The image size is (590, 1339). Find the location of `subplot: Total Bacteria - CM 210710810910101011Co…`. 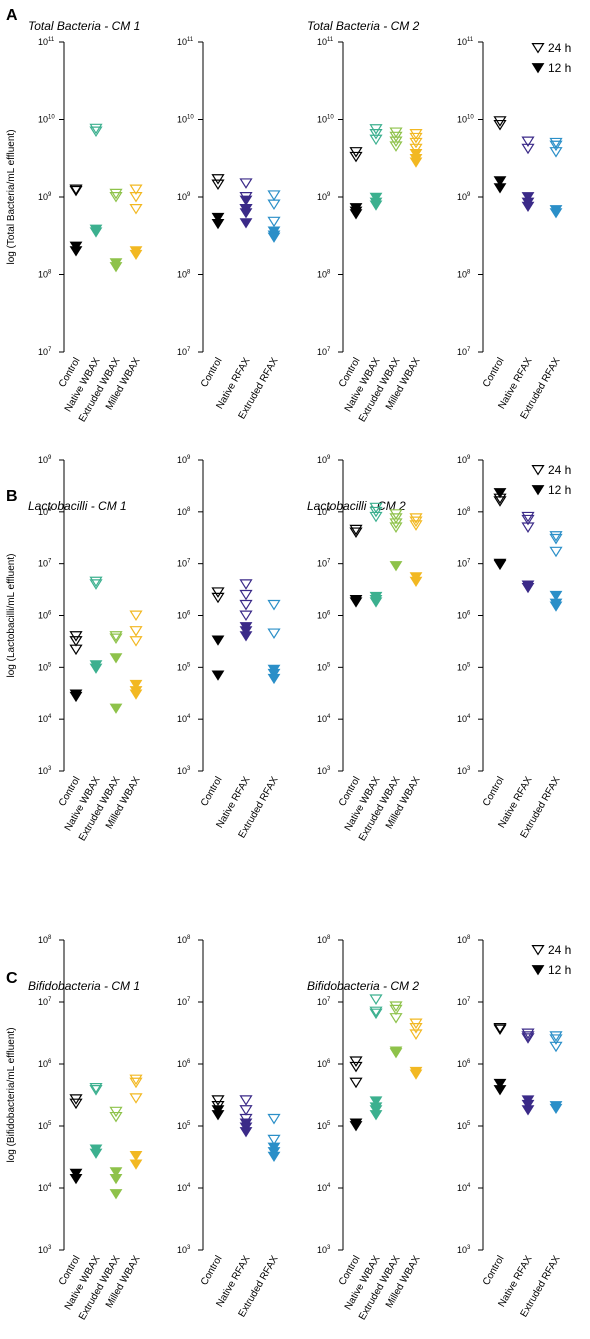

subplot: Total Bacteria - CM 210710810910101011Co… is located at coordinates (365, 221).